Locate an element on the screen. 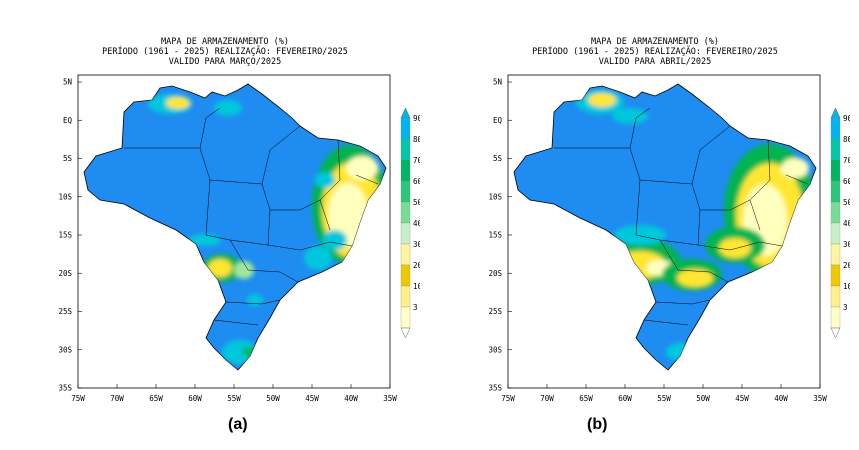 Image resolution: width=859 pixels, height=450 pixels. title-line-3: VALIDO PARA ABRIL/2025 is located at coordinates (655, 62).